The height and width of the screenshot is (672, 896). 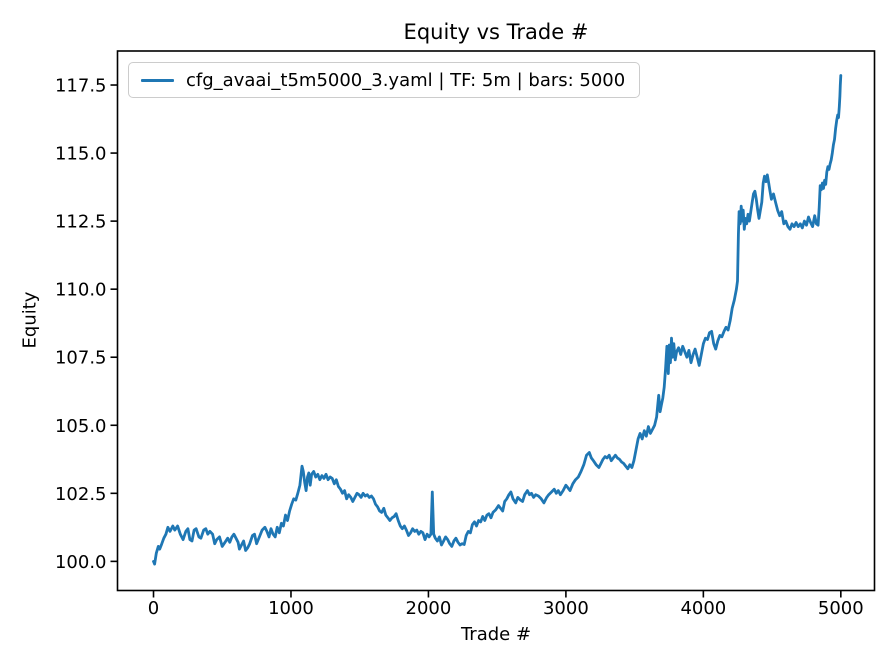 I want to click on x-tick-label: 0, so click(x=153, y=608).